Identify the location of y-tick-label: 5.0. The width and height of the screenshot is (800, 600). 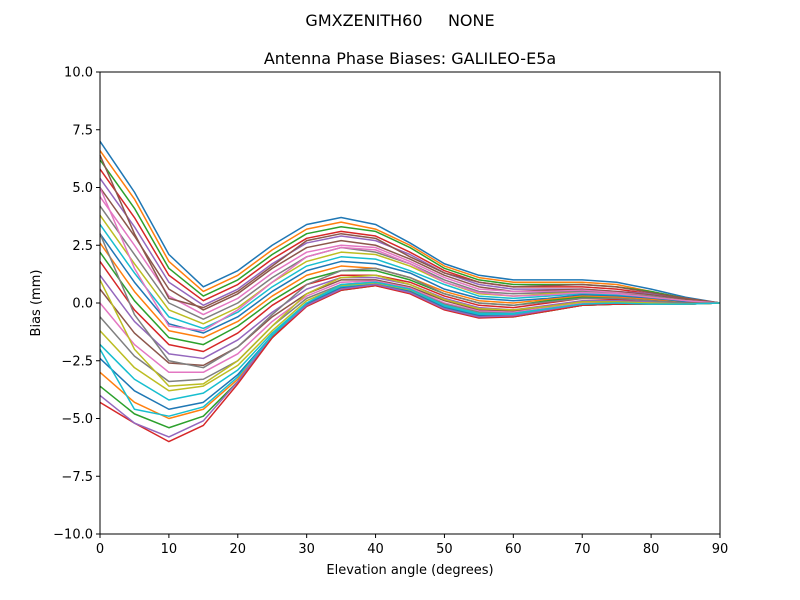
(82, 188).